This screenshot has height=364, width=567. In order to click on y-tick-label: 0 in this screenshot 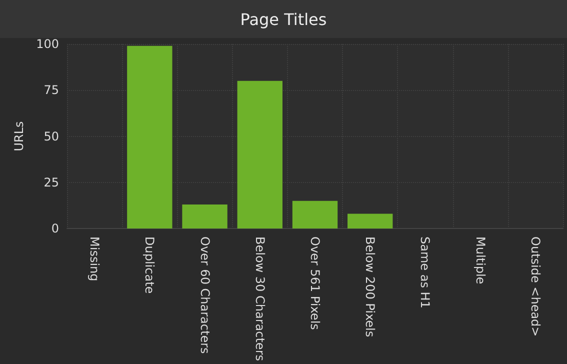, I will do `click(55, 229)`.